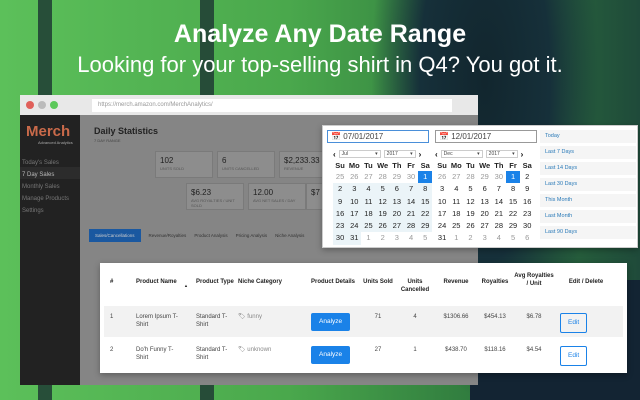  What do you see at coordinates (50, 209) in the screenshot?
I see `sidebar-item: Settings` at bounding box center [50, 209].